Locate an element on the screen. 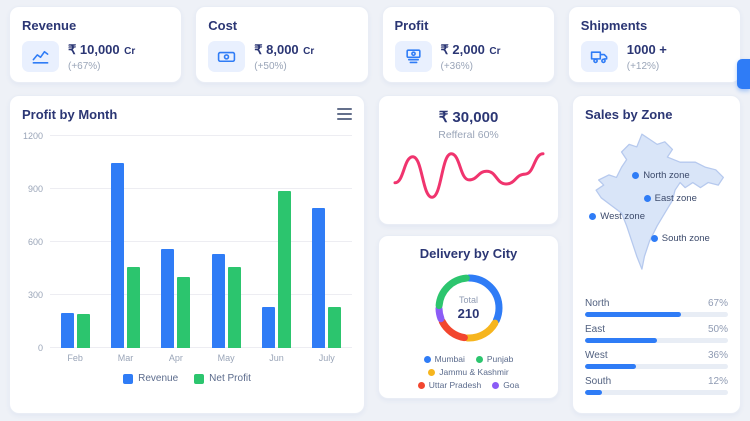 The width and height of the screenshot is (750, 421). settings-fab is located at coordinates (743, 74).